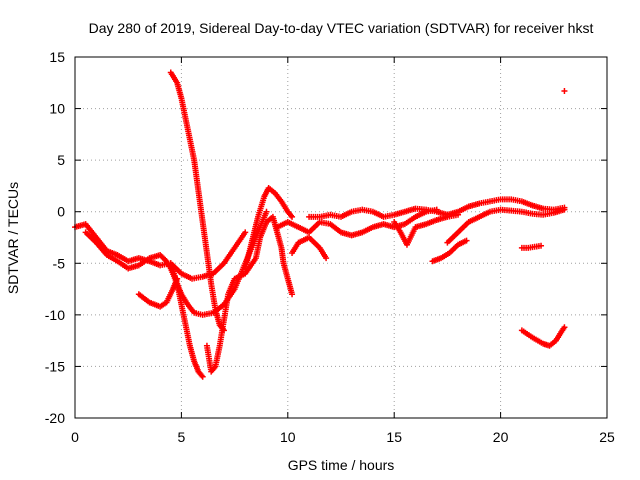 The image size is (640, 480). Describe the element at coordinates (61, 160) in the screenshot. I see `y-tick-label: 5` at that location.